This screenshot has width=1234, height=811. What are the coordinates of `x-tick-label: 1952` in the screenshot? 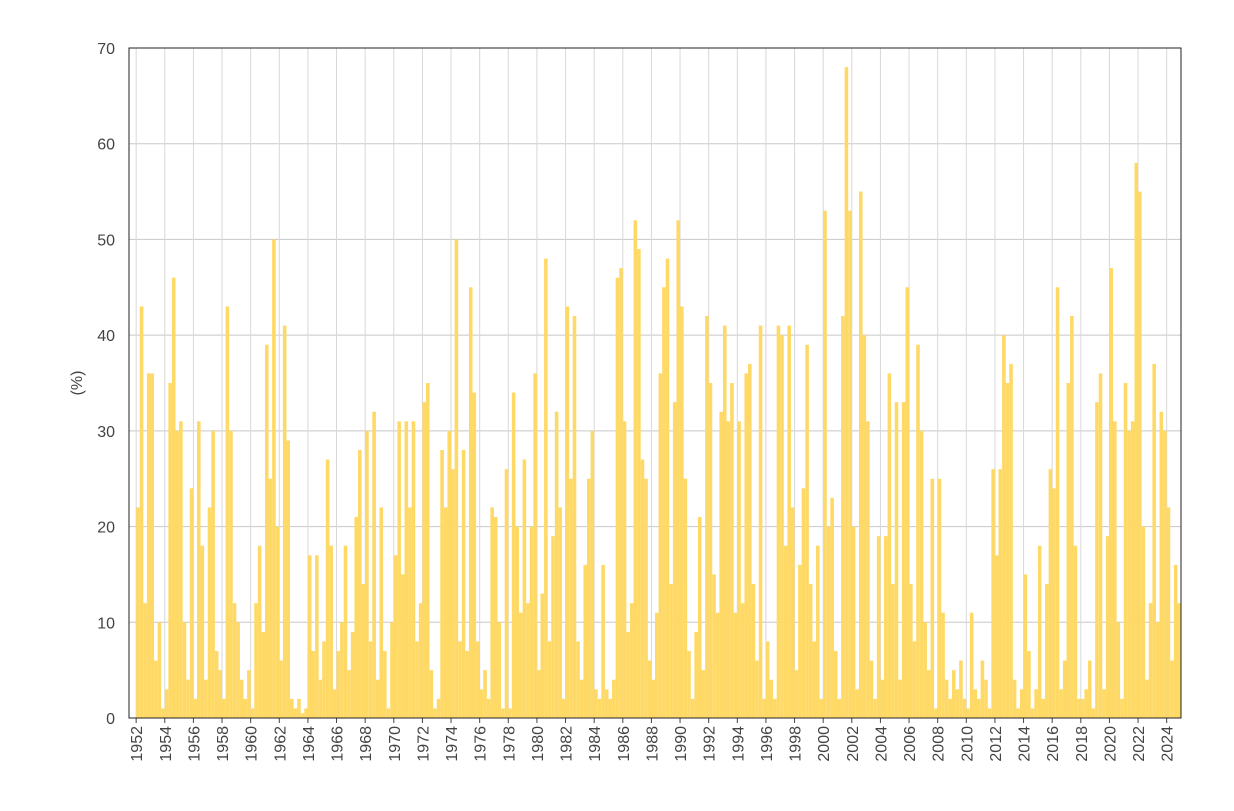 It's located at (137, 744).